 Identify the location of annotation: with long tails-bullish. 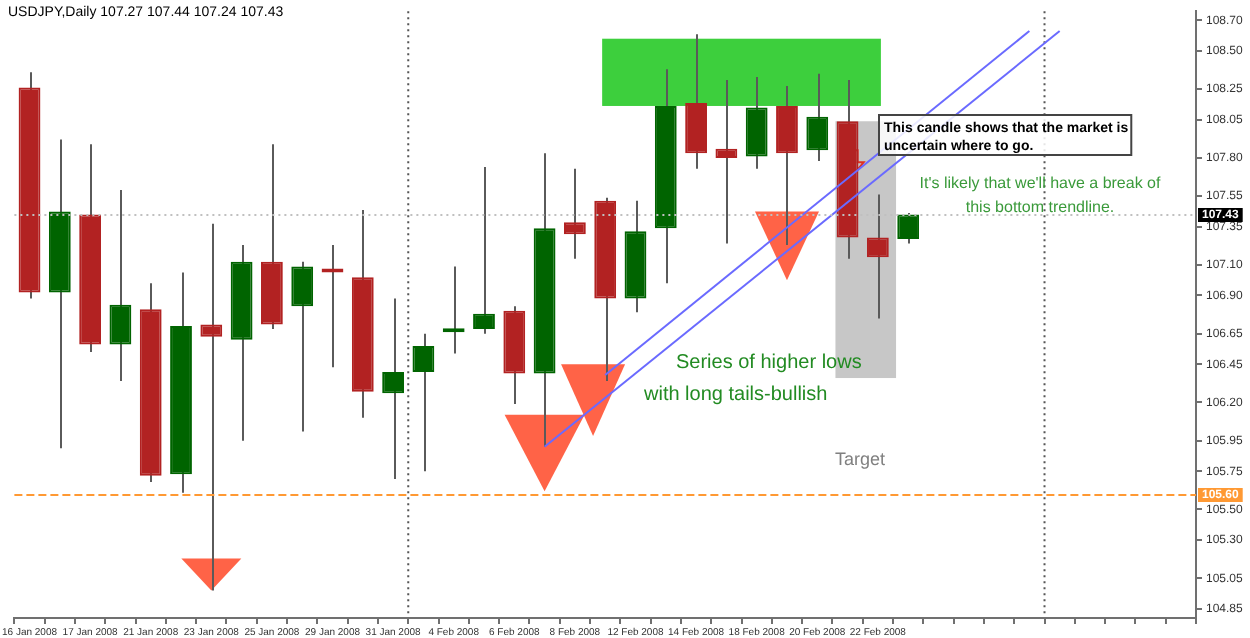
(735, 394).